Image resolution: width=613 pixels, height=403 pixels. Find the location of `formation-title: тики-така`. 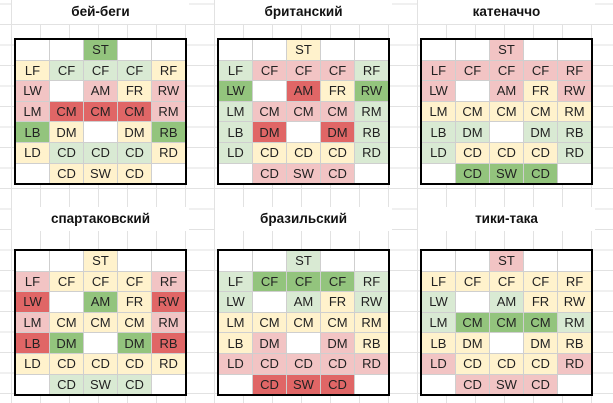

formation-title: тики-така is located at coordinates (506, 219).